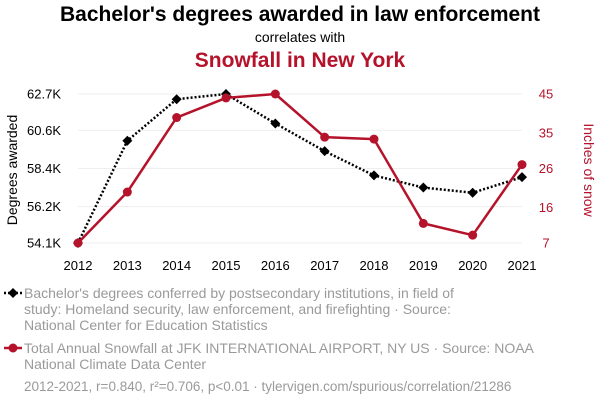 This screenshot has height=408, width=600. What do you see at coordinates (423, 265) in the screenshot?
I see `x-tick-label: 2019` at bounding box center [423, 265].